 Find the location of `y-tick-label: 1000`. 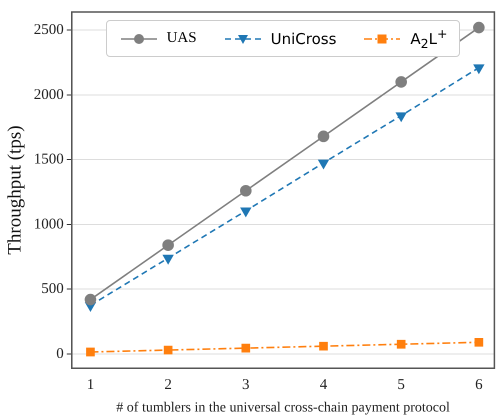

y-tick-label: 1000 is located at coordinates (49, 224).